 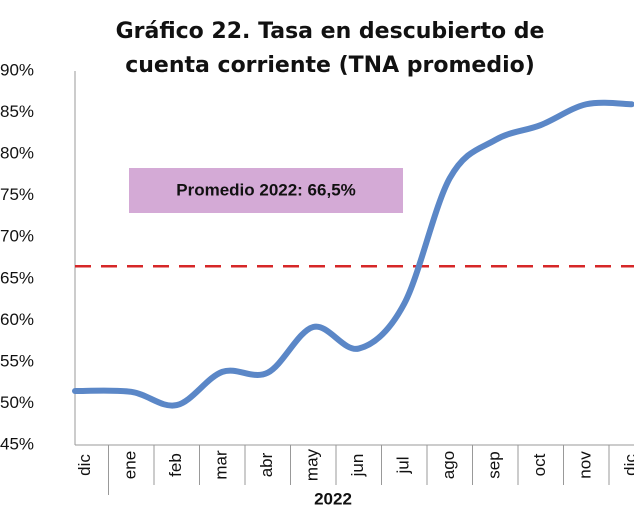 What do you see at coordinates (17, 194) in the screenshot?
I see `y-tick-label: 75%` at bounding box center [17, 194].